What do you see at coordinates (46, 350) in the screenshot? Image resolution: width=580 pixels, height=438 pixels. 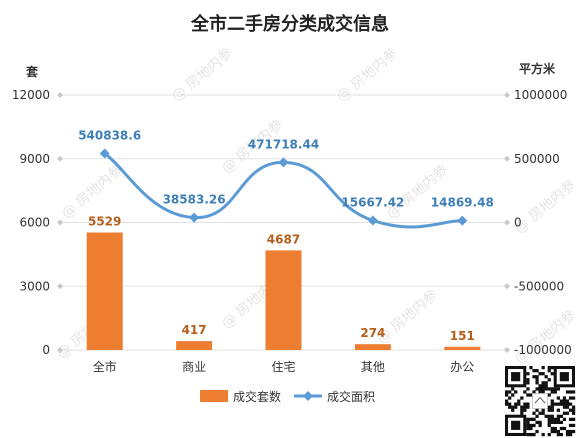 I see `left-tick-label: 0` at bounding box center [46, 350].